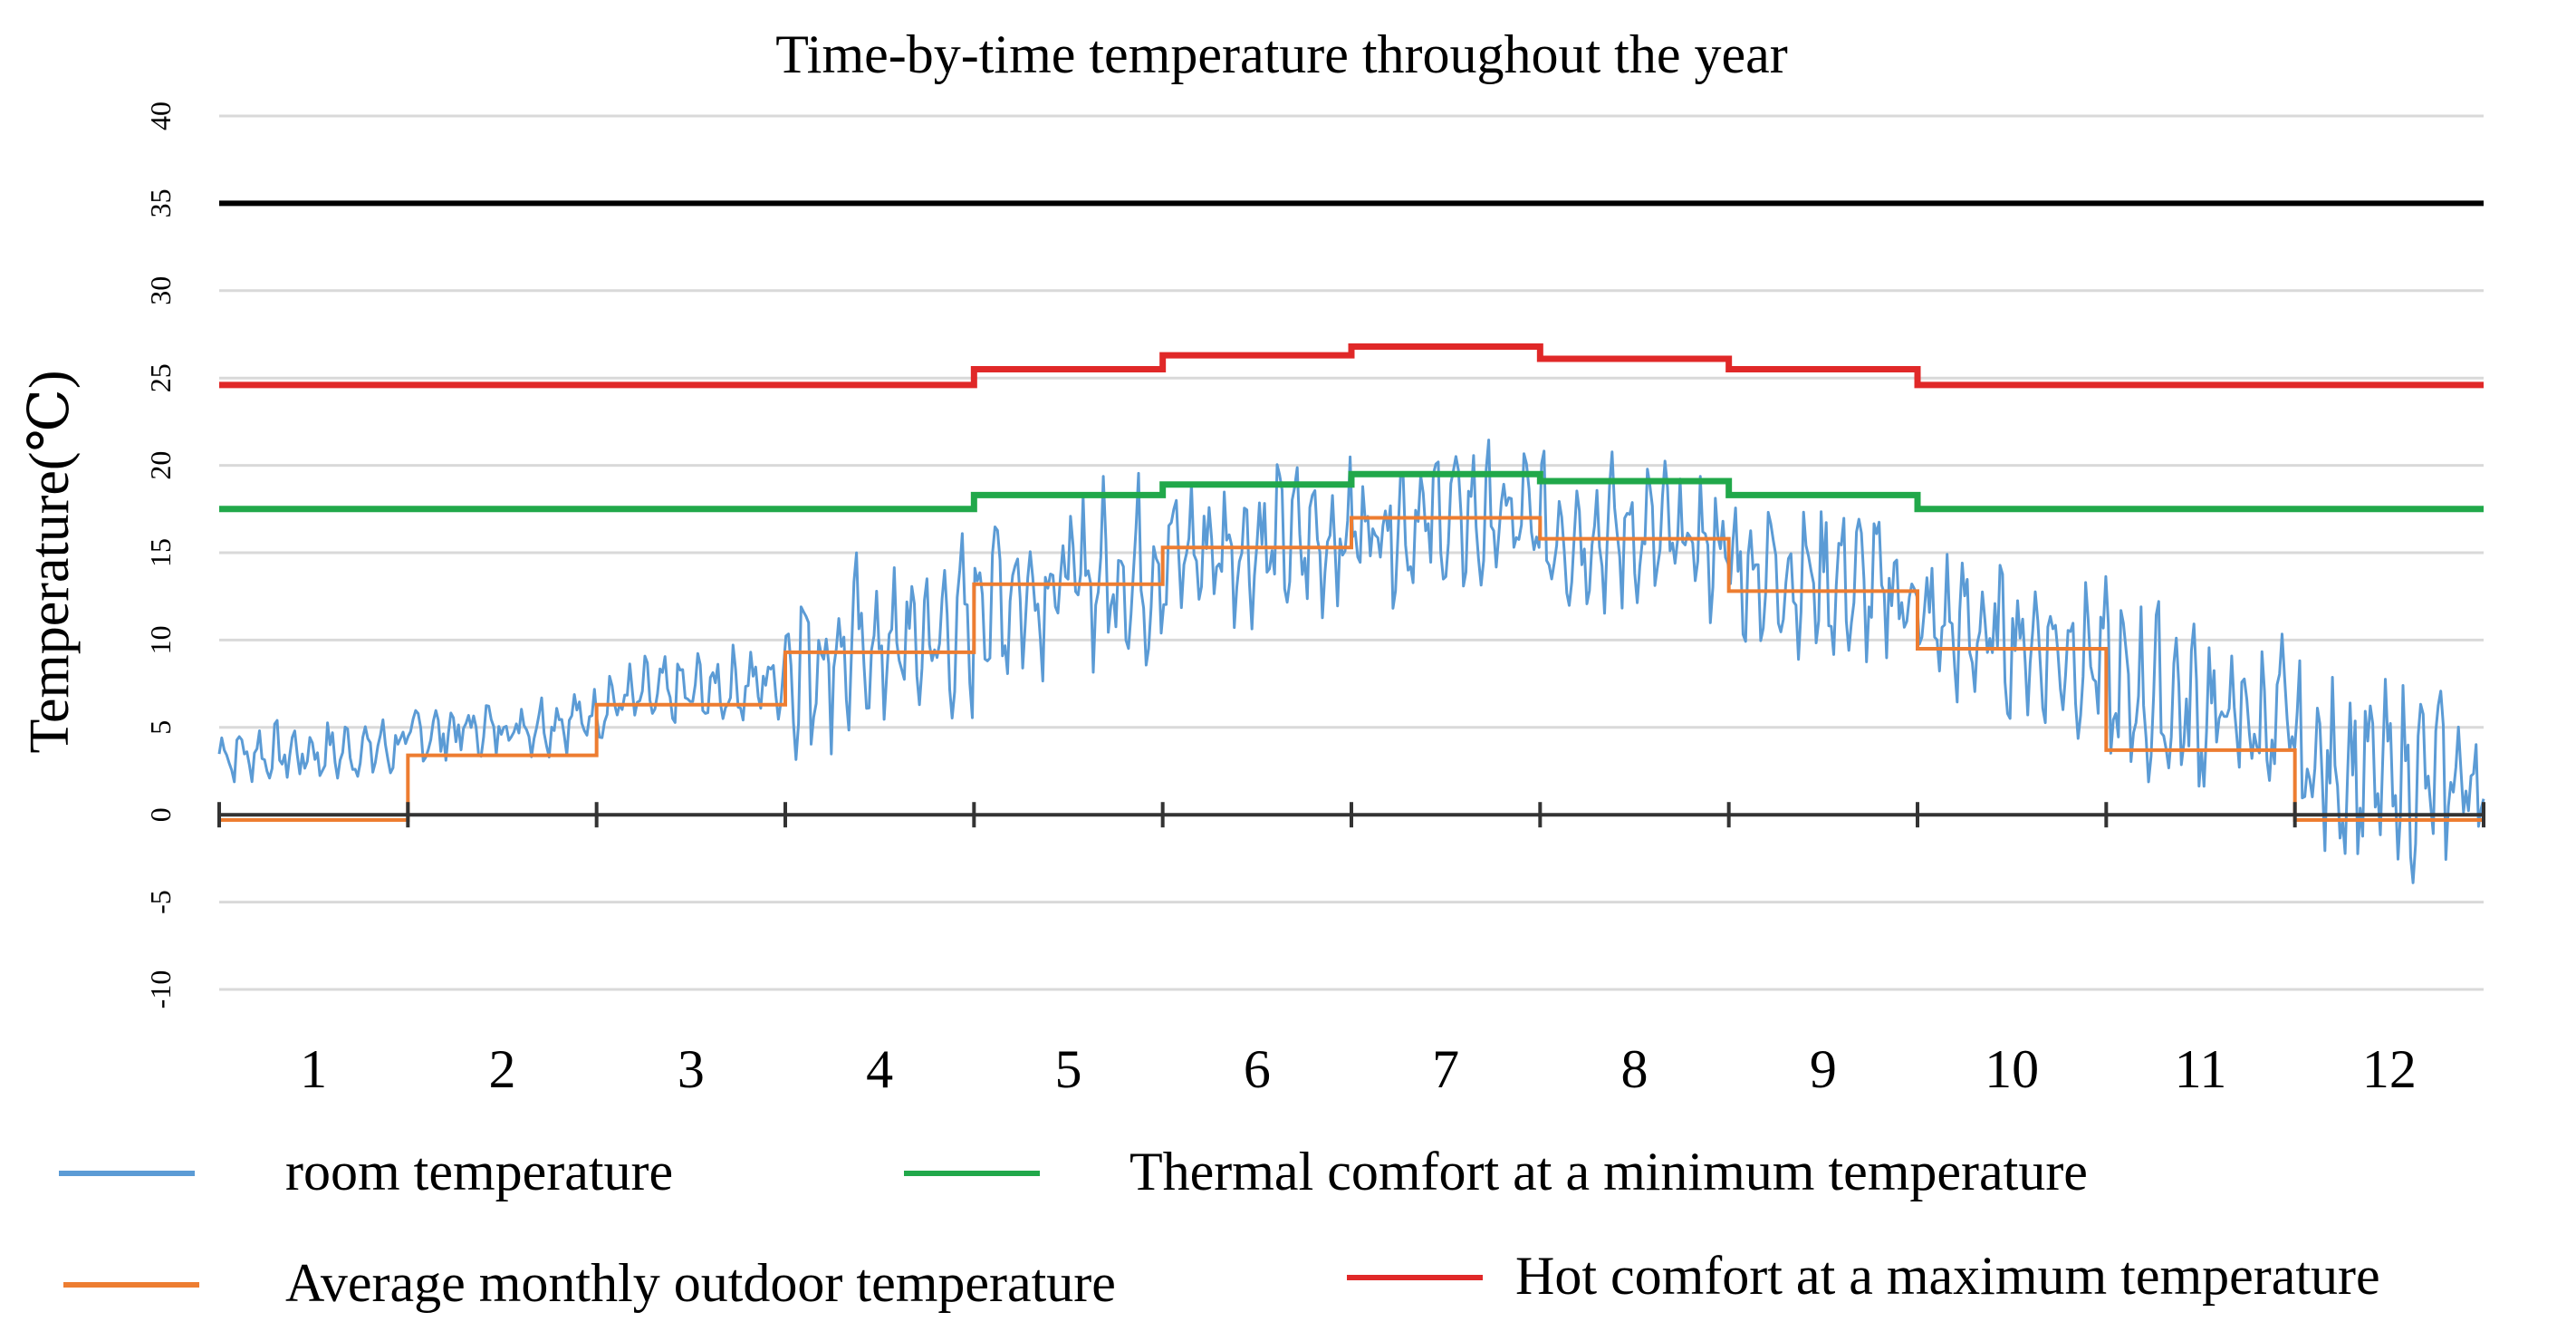 The image size is (2576, 1341). What do you see at coordinates (1351, 815) in the screenshot?
I see `x-axis` at bounding box center [1351, 815].